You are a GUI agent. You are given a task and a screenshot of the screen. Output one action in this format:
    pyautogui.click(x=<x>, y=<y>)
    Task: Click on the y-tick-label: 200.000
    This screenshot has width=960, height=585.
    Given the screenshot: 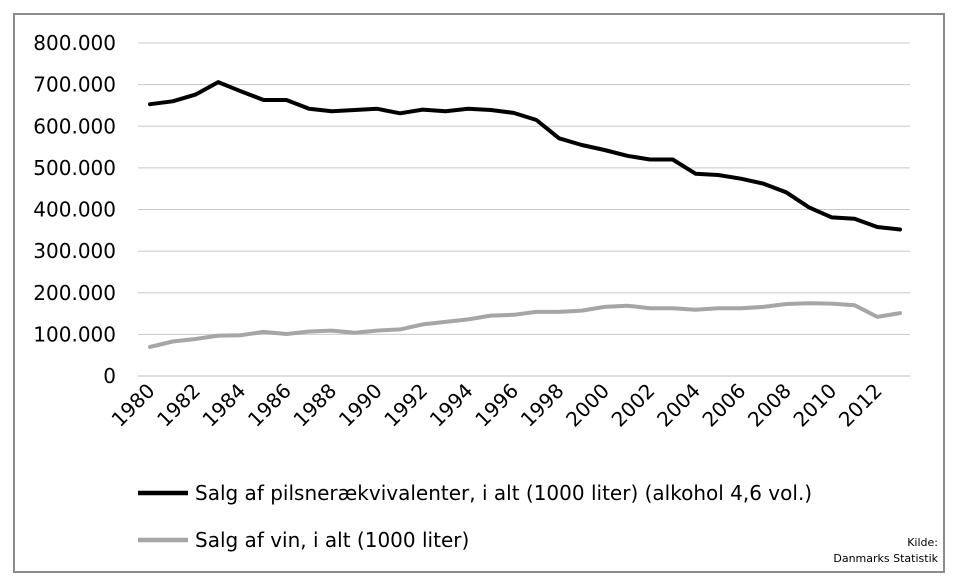 What is the action you would take?
    pyautogui.click(x=74, y=293)
    